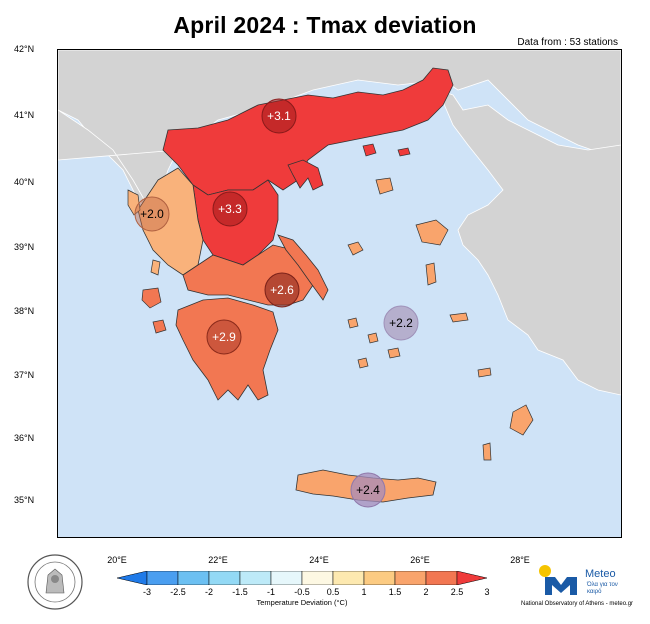 Image resolution: width=650 pixels, height=624 pixels. I want to click on lon-label-20: 20°E, so click(117, 560).